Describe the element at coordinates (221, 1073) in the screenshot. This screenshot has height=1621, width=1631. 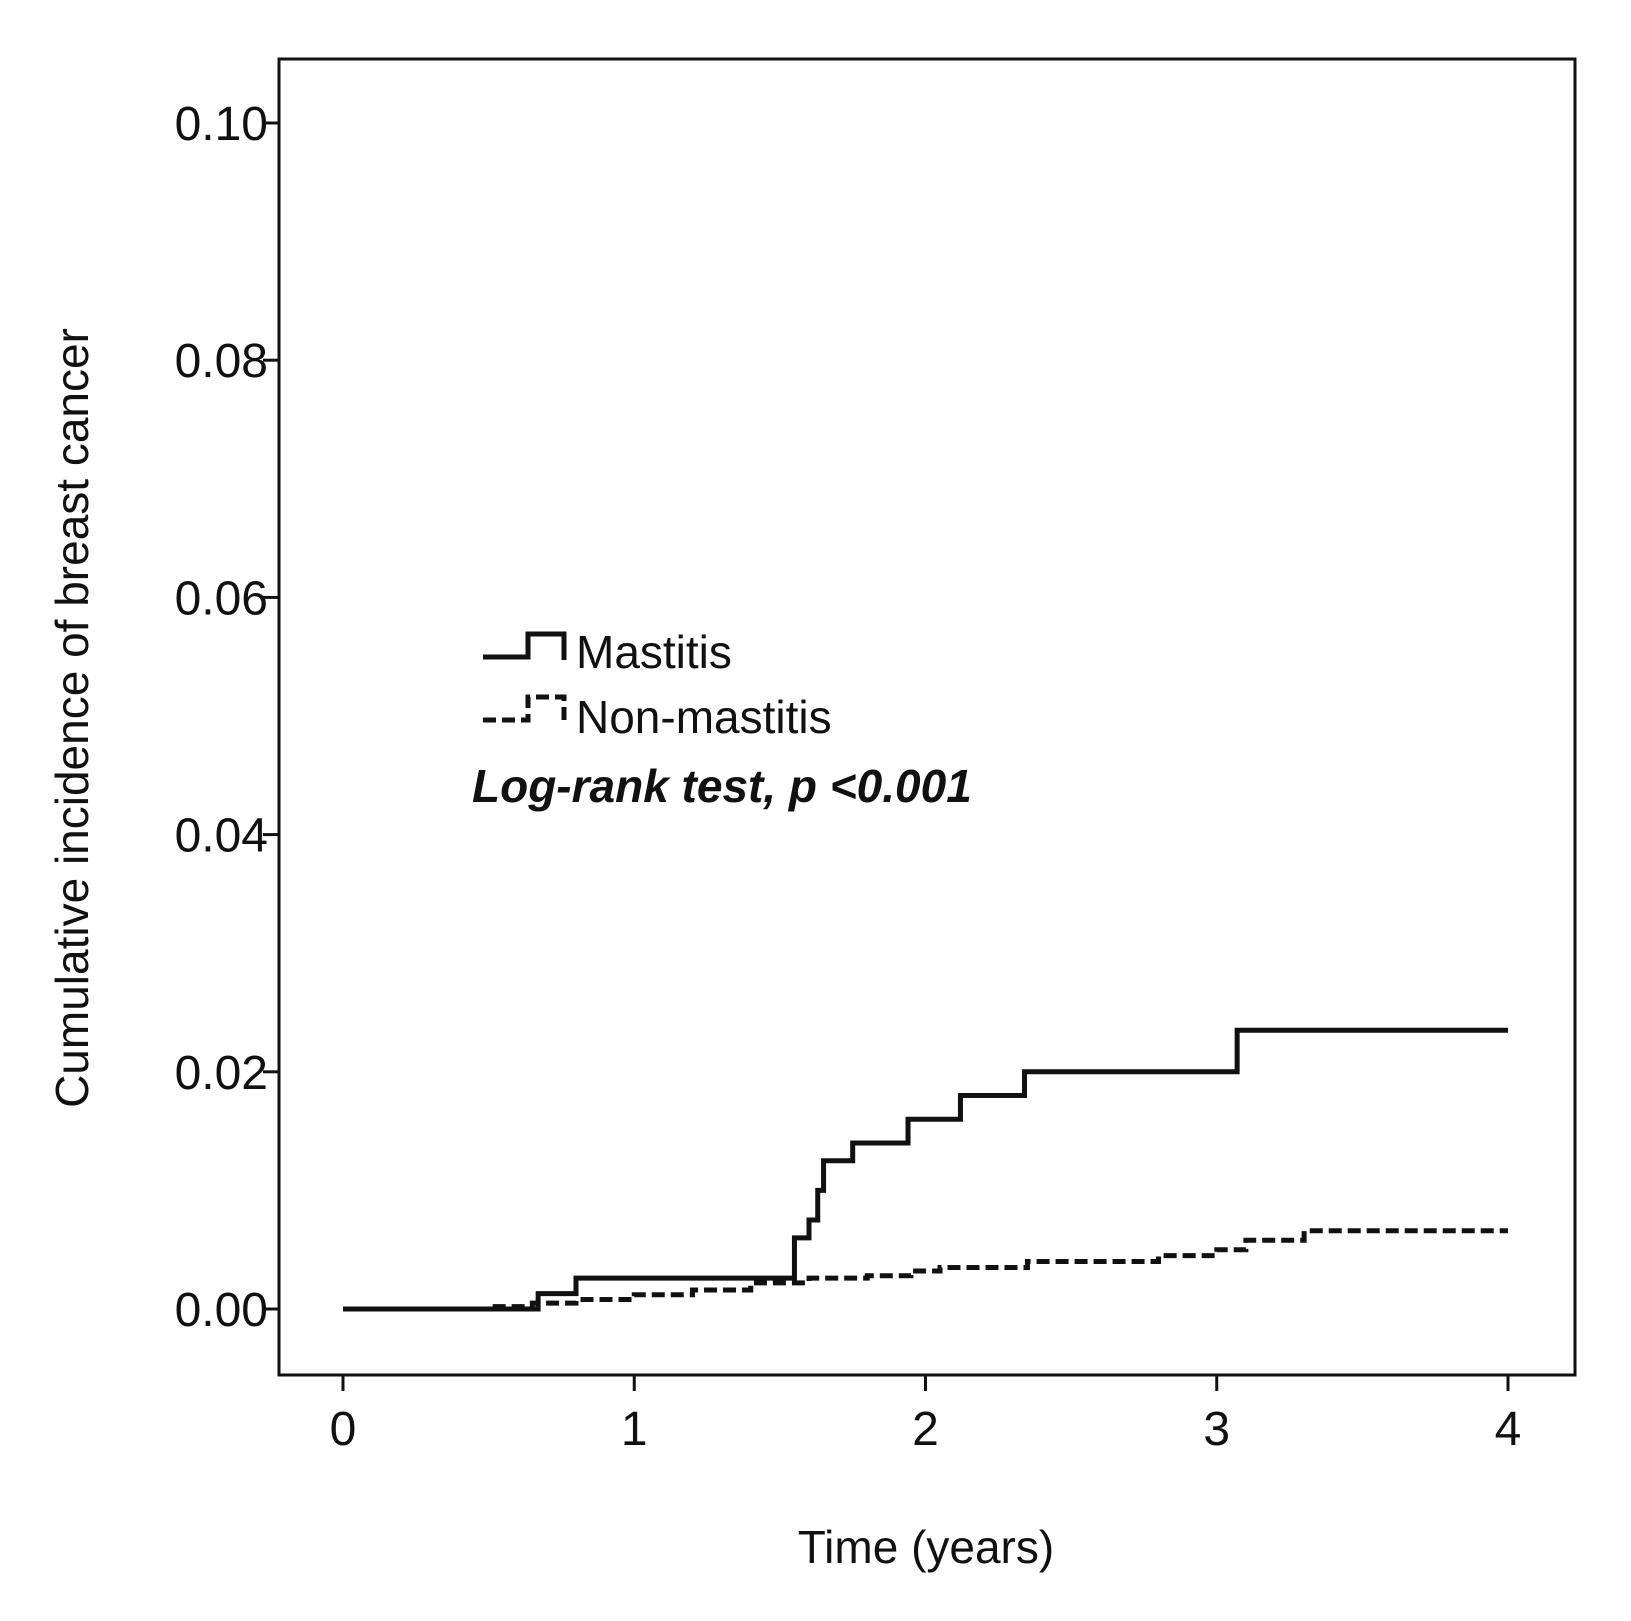
I see `y-tick-label-1: 0.02` at that location.